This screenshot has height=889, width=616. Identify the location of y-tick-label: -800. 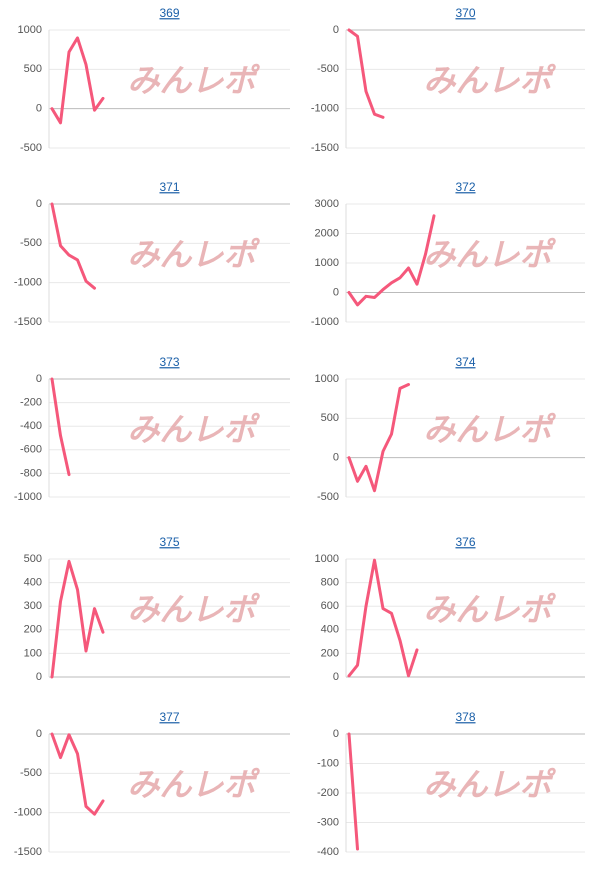
(31, 473).